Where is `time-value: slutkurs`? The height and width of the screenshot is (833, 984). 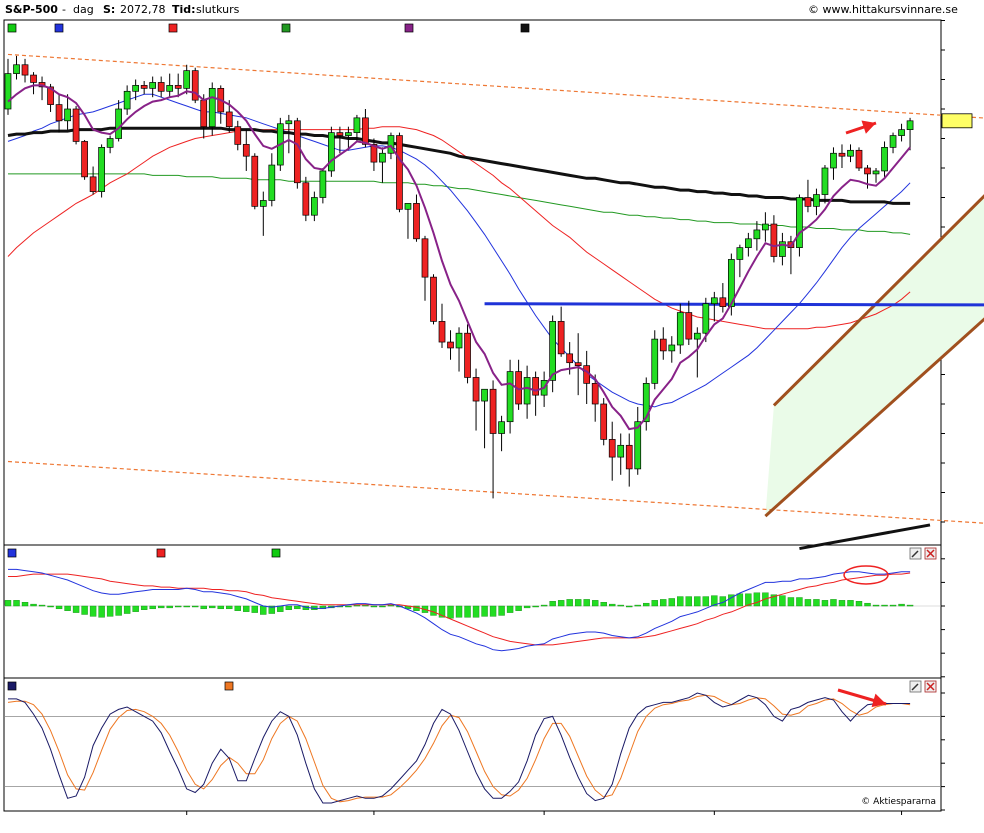
time-value: slutkurs is located at coordinates (218, 9).